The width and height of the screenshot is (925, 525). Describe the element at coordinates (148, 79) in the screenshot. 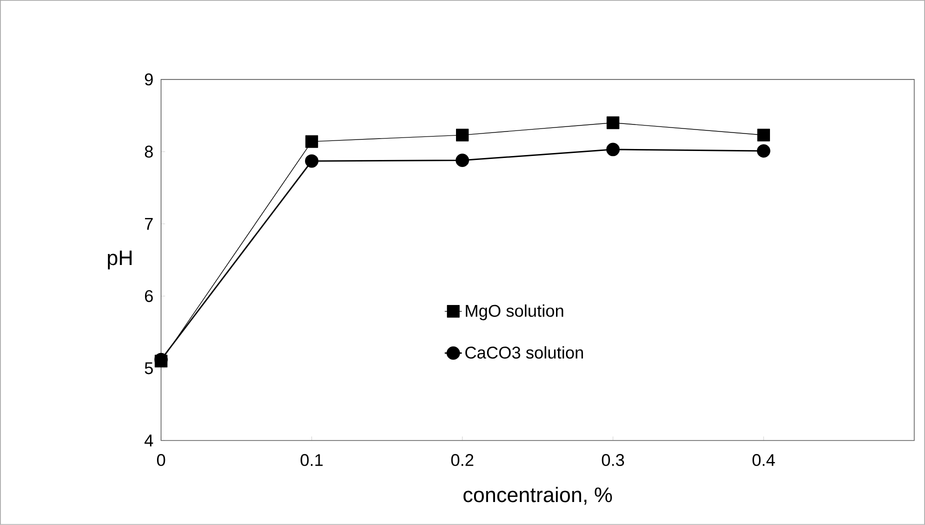

I see `y-tick-label: 9` at that location.